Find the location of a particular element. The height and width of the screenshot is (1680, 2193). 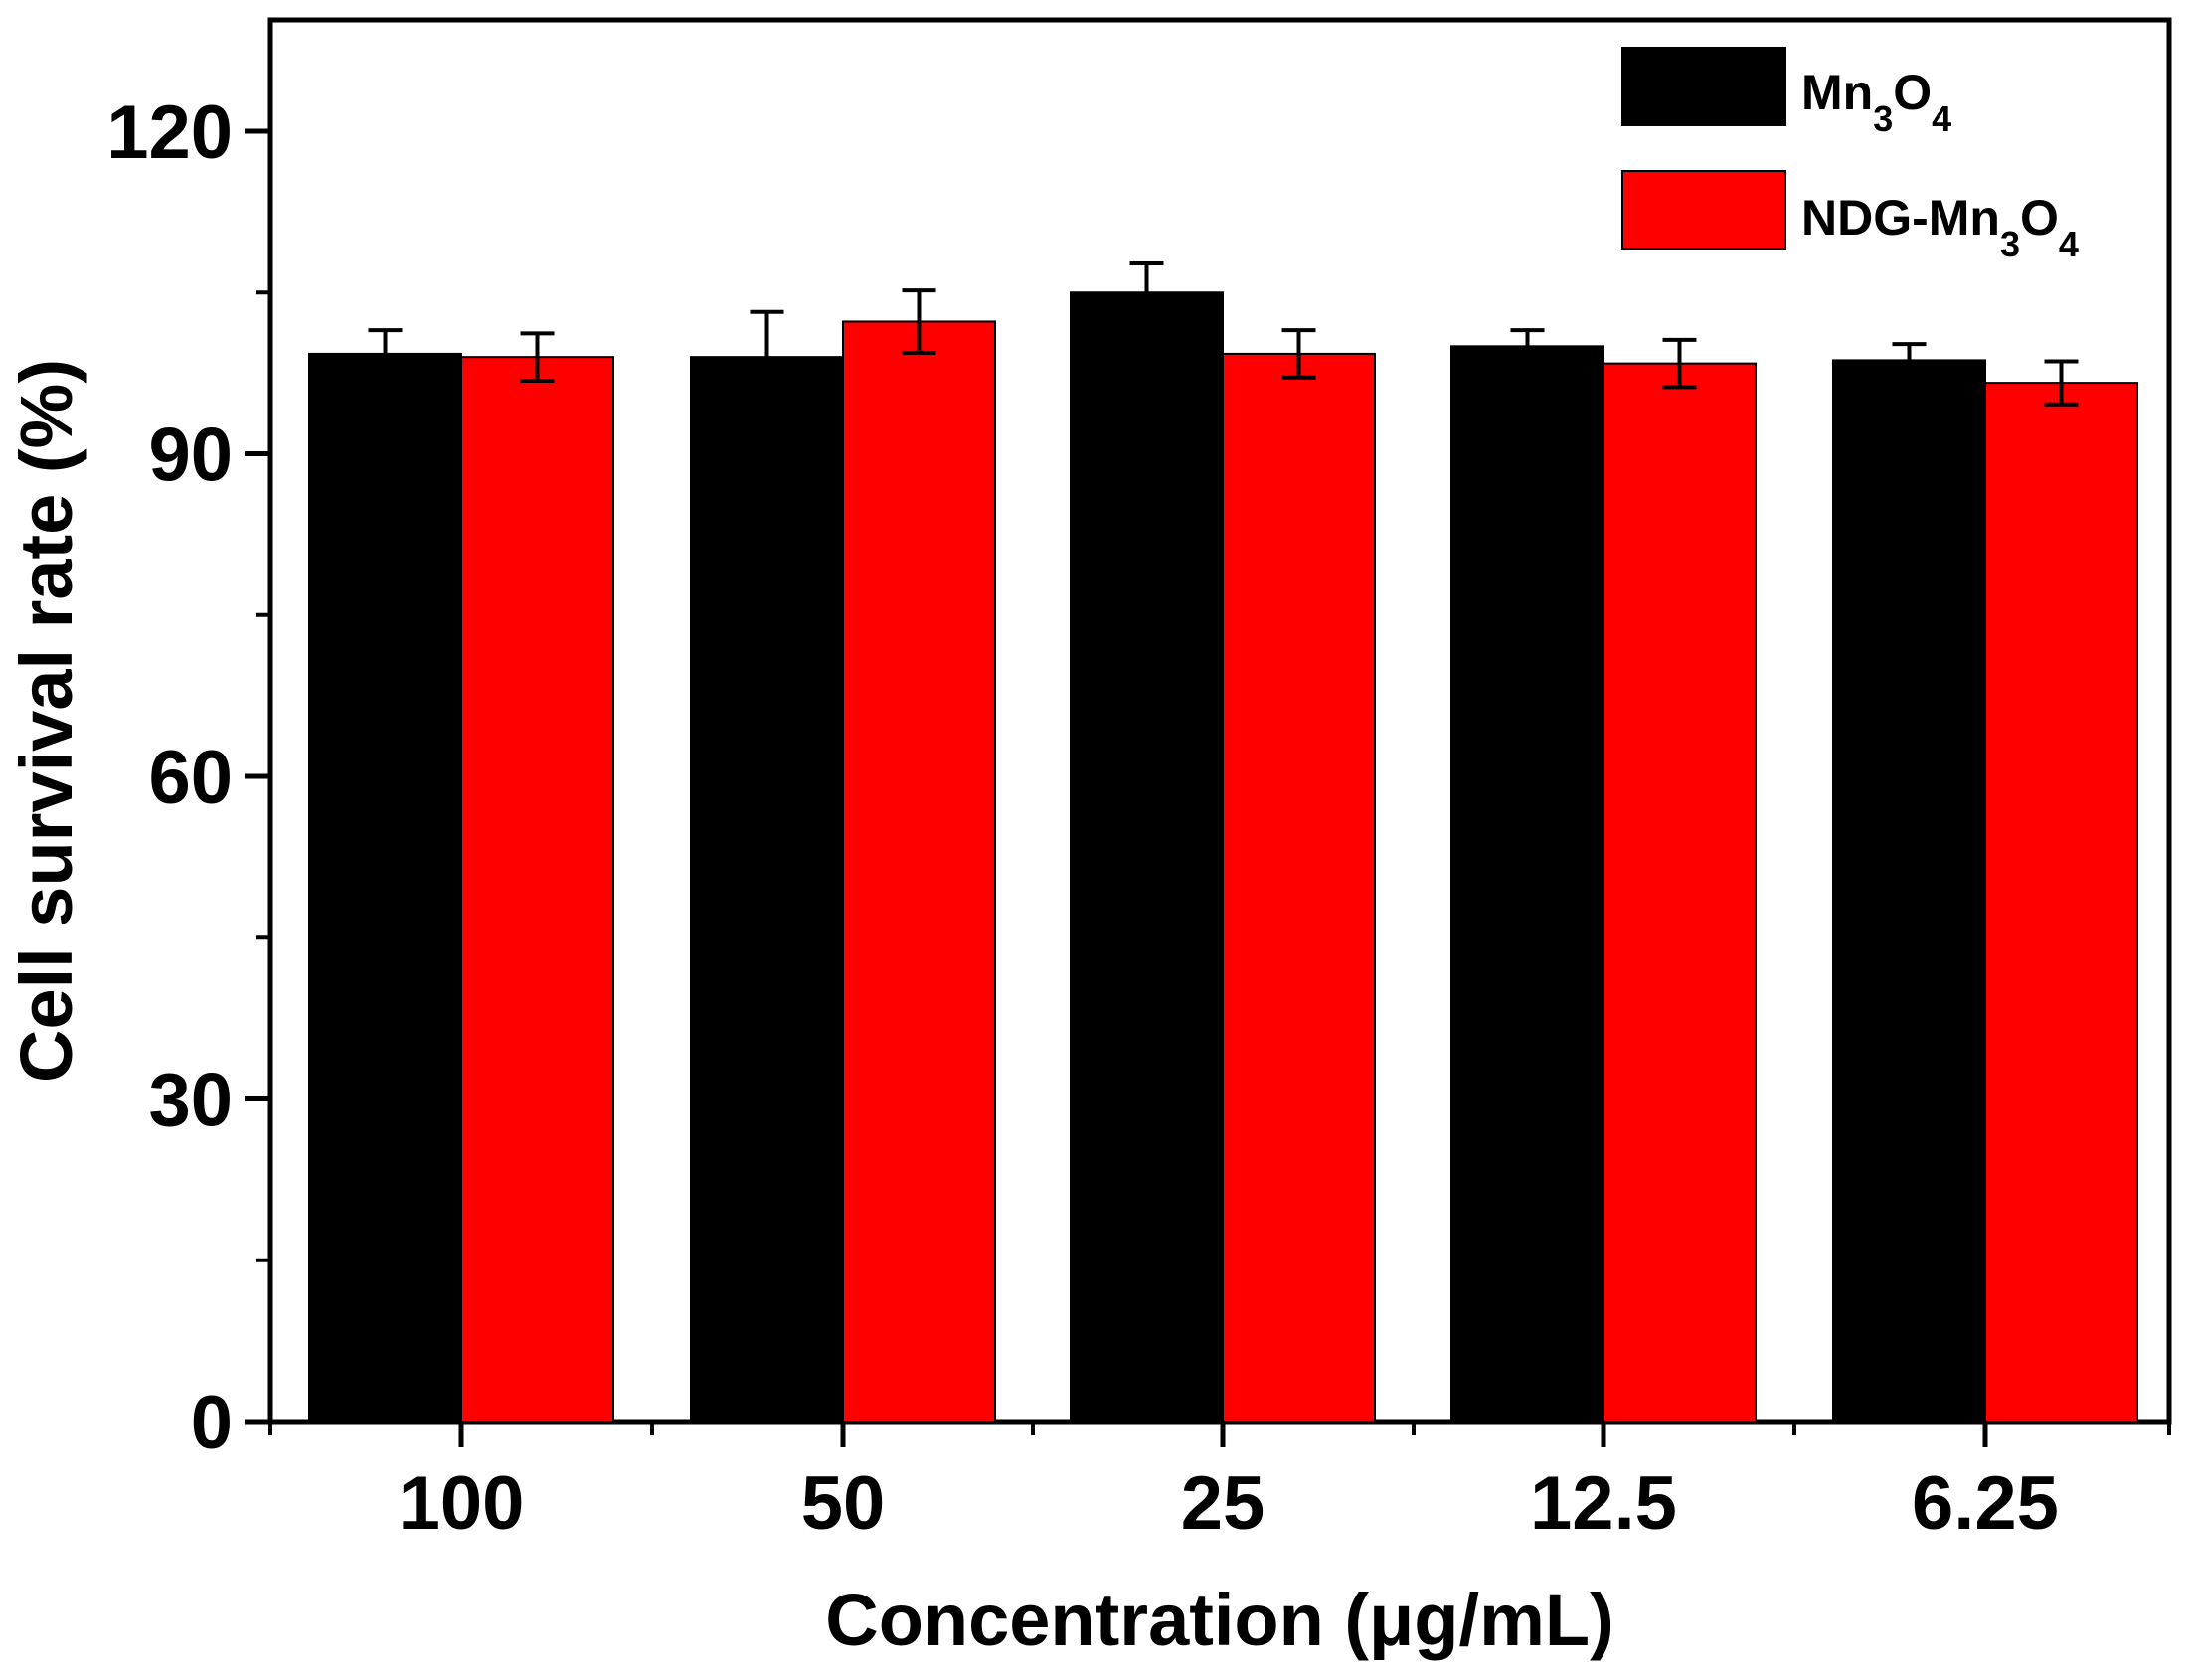

legend-swatch-ndg-mn3o4 is located at coordinates (1703, 210).